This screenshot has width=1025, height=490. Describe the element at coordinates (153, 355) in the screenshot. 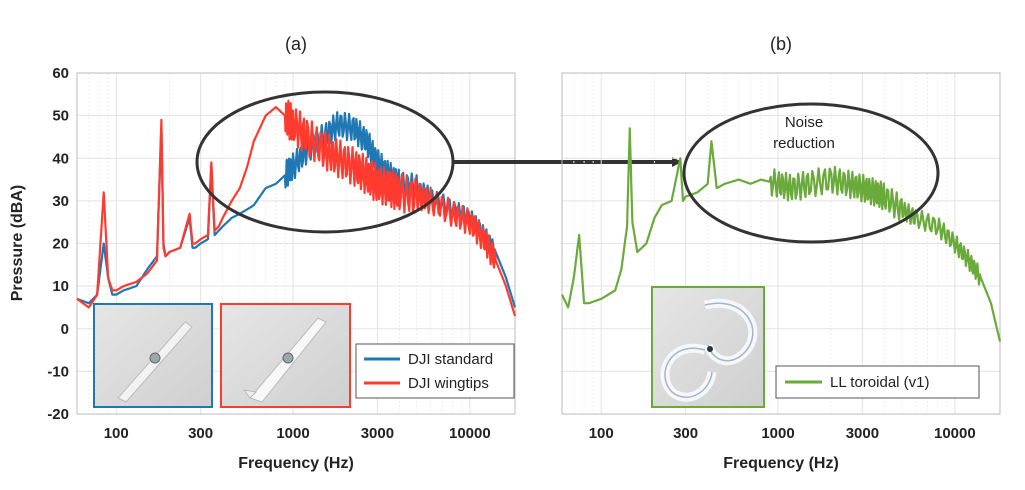

I see `propeller-photo-standard` at that location.